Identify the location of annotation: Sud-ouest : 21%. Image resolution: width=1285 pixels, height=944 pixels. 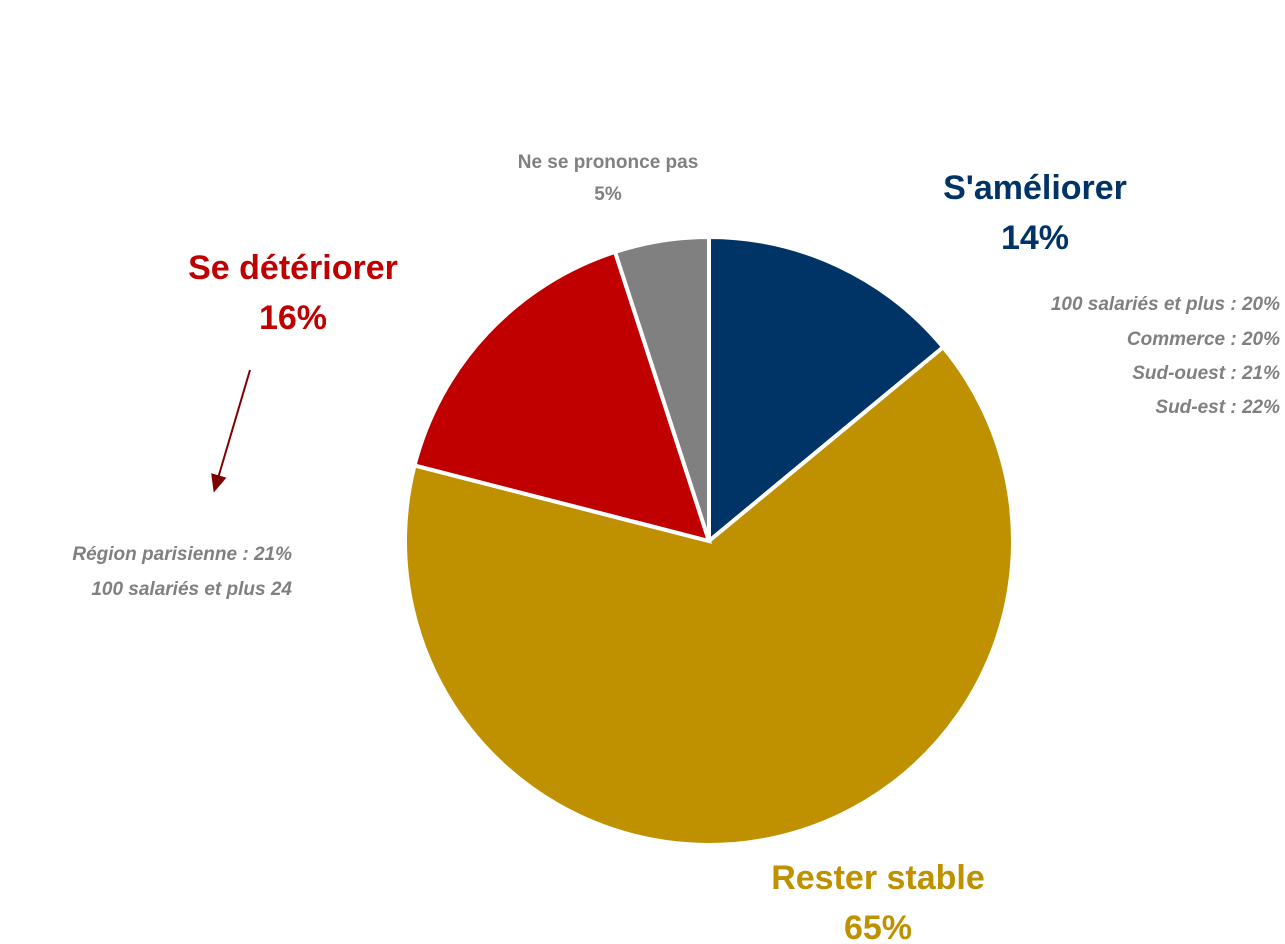
(1206, 373).